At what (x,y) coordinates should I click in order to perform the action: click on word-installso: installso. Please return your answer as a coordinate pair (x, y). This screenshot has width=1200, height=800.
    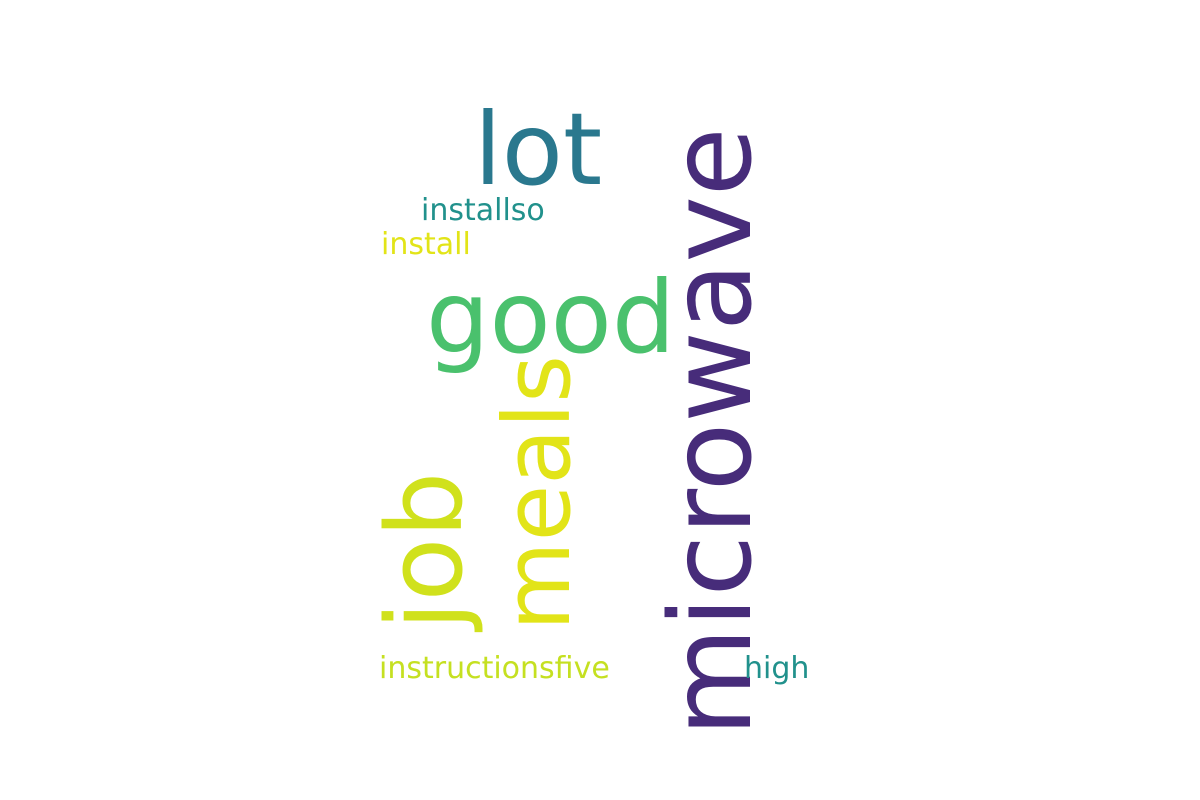
    Looking at the image, I should click on (483, 210).